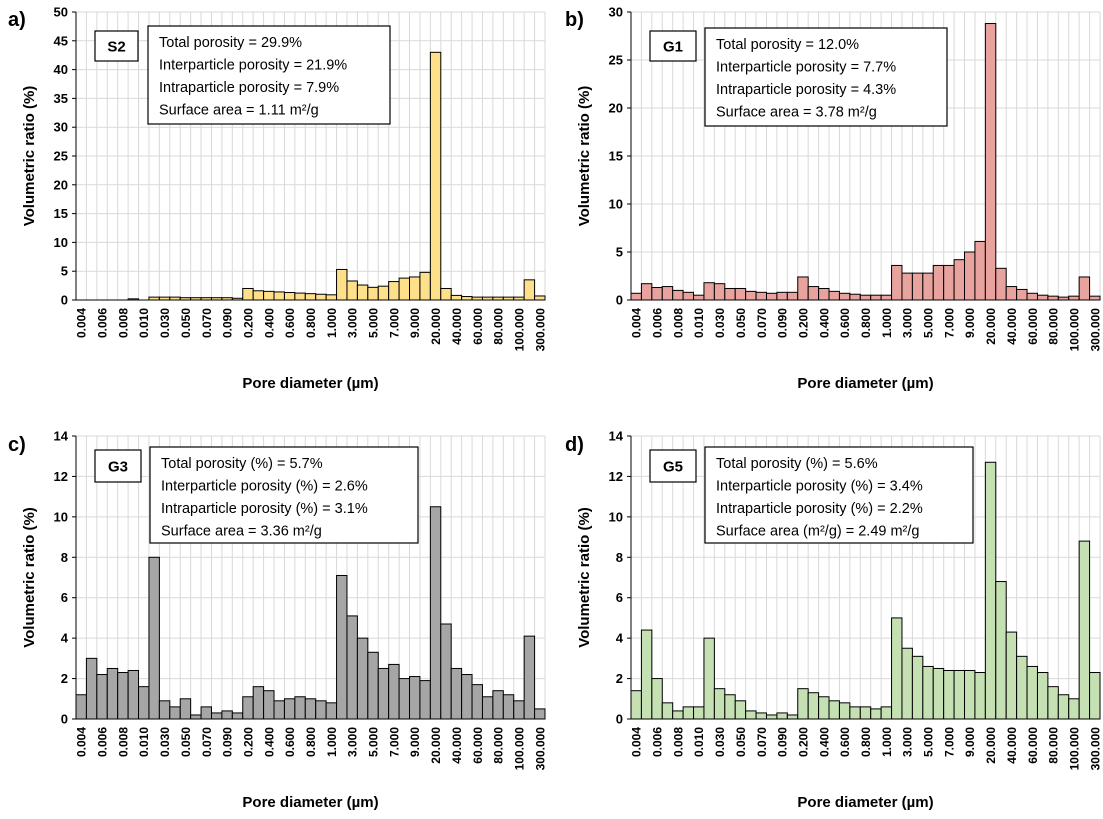 This screenshot has height=819, width=1103. What do you see at coordinates (457, 745) in the screenshot?
I see `x-tick-label: 40.000` at bounding box center [457, 745].